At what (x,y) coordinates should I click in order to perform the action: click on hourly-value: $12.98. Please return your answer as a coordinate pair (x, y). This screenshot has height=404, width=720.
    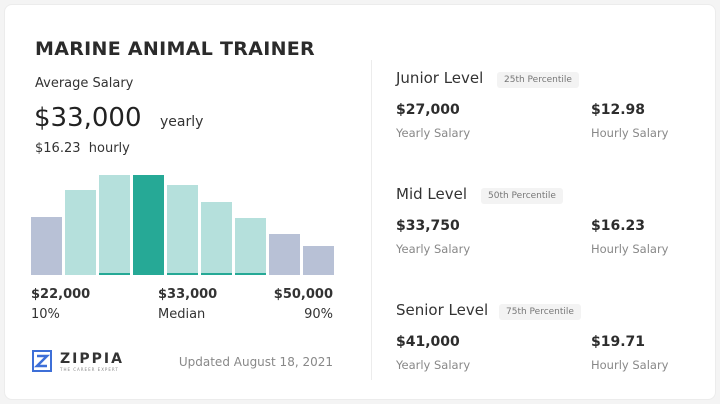
    Looking at the image, I should click on (618, 110).